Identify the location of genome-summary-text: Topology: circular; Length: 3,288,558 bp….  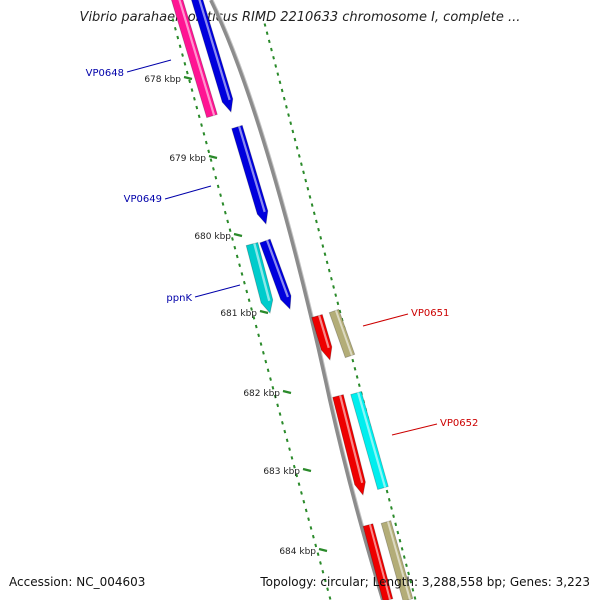
(425, 582).